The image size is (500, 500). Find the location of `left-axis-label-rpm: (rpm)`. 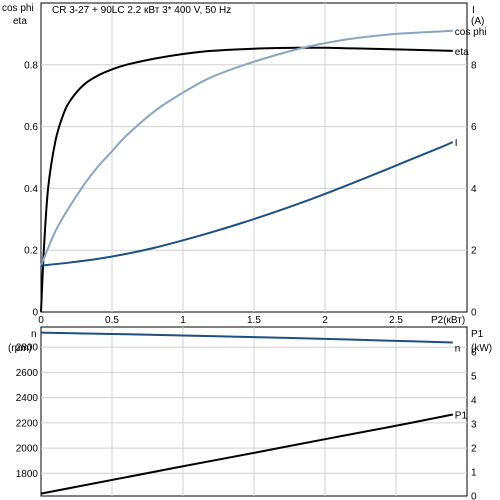

left-axis-label-rpm: (rpm) is located at coordinates (20, 348).